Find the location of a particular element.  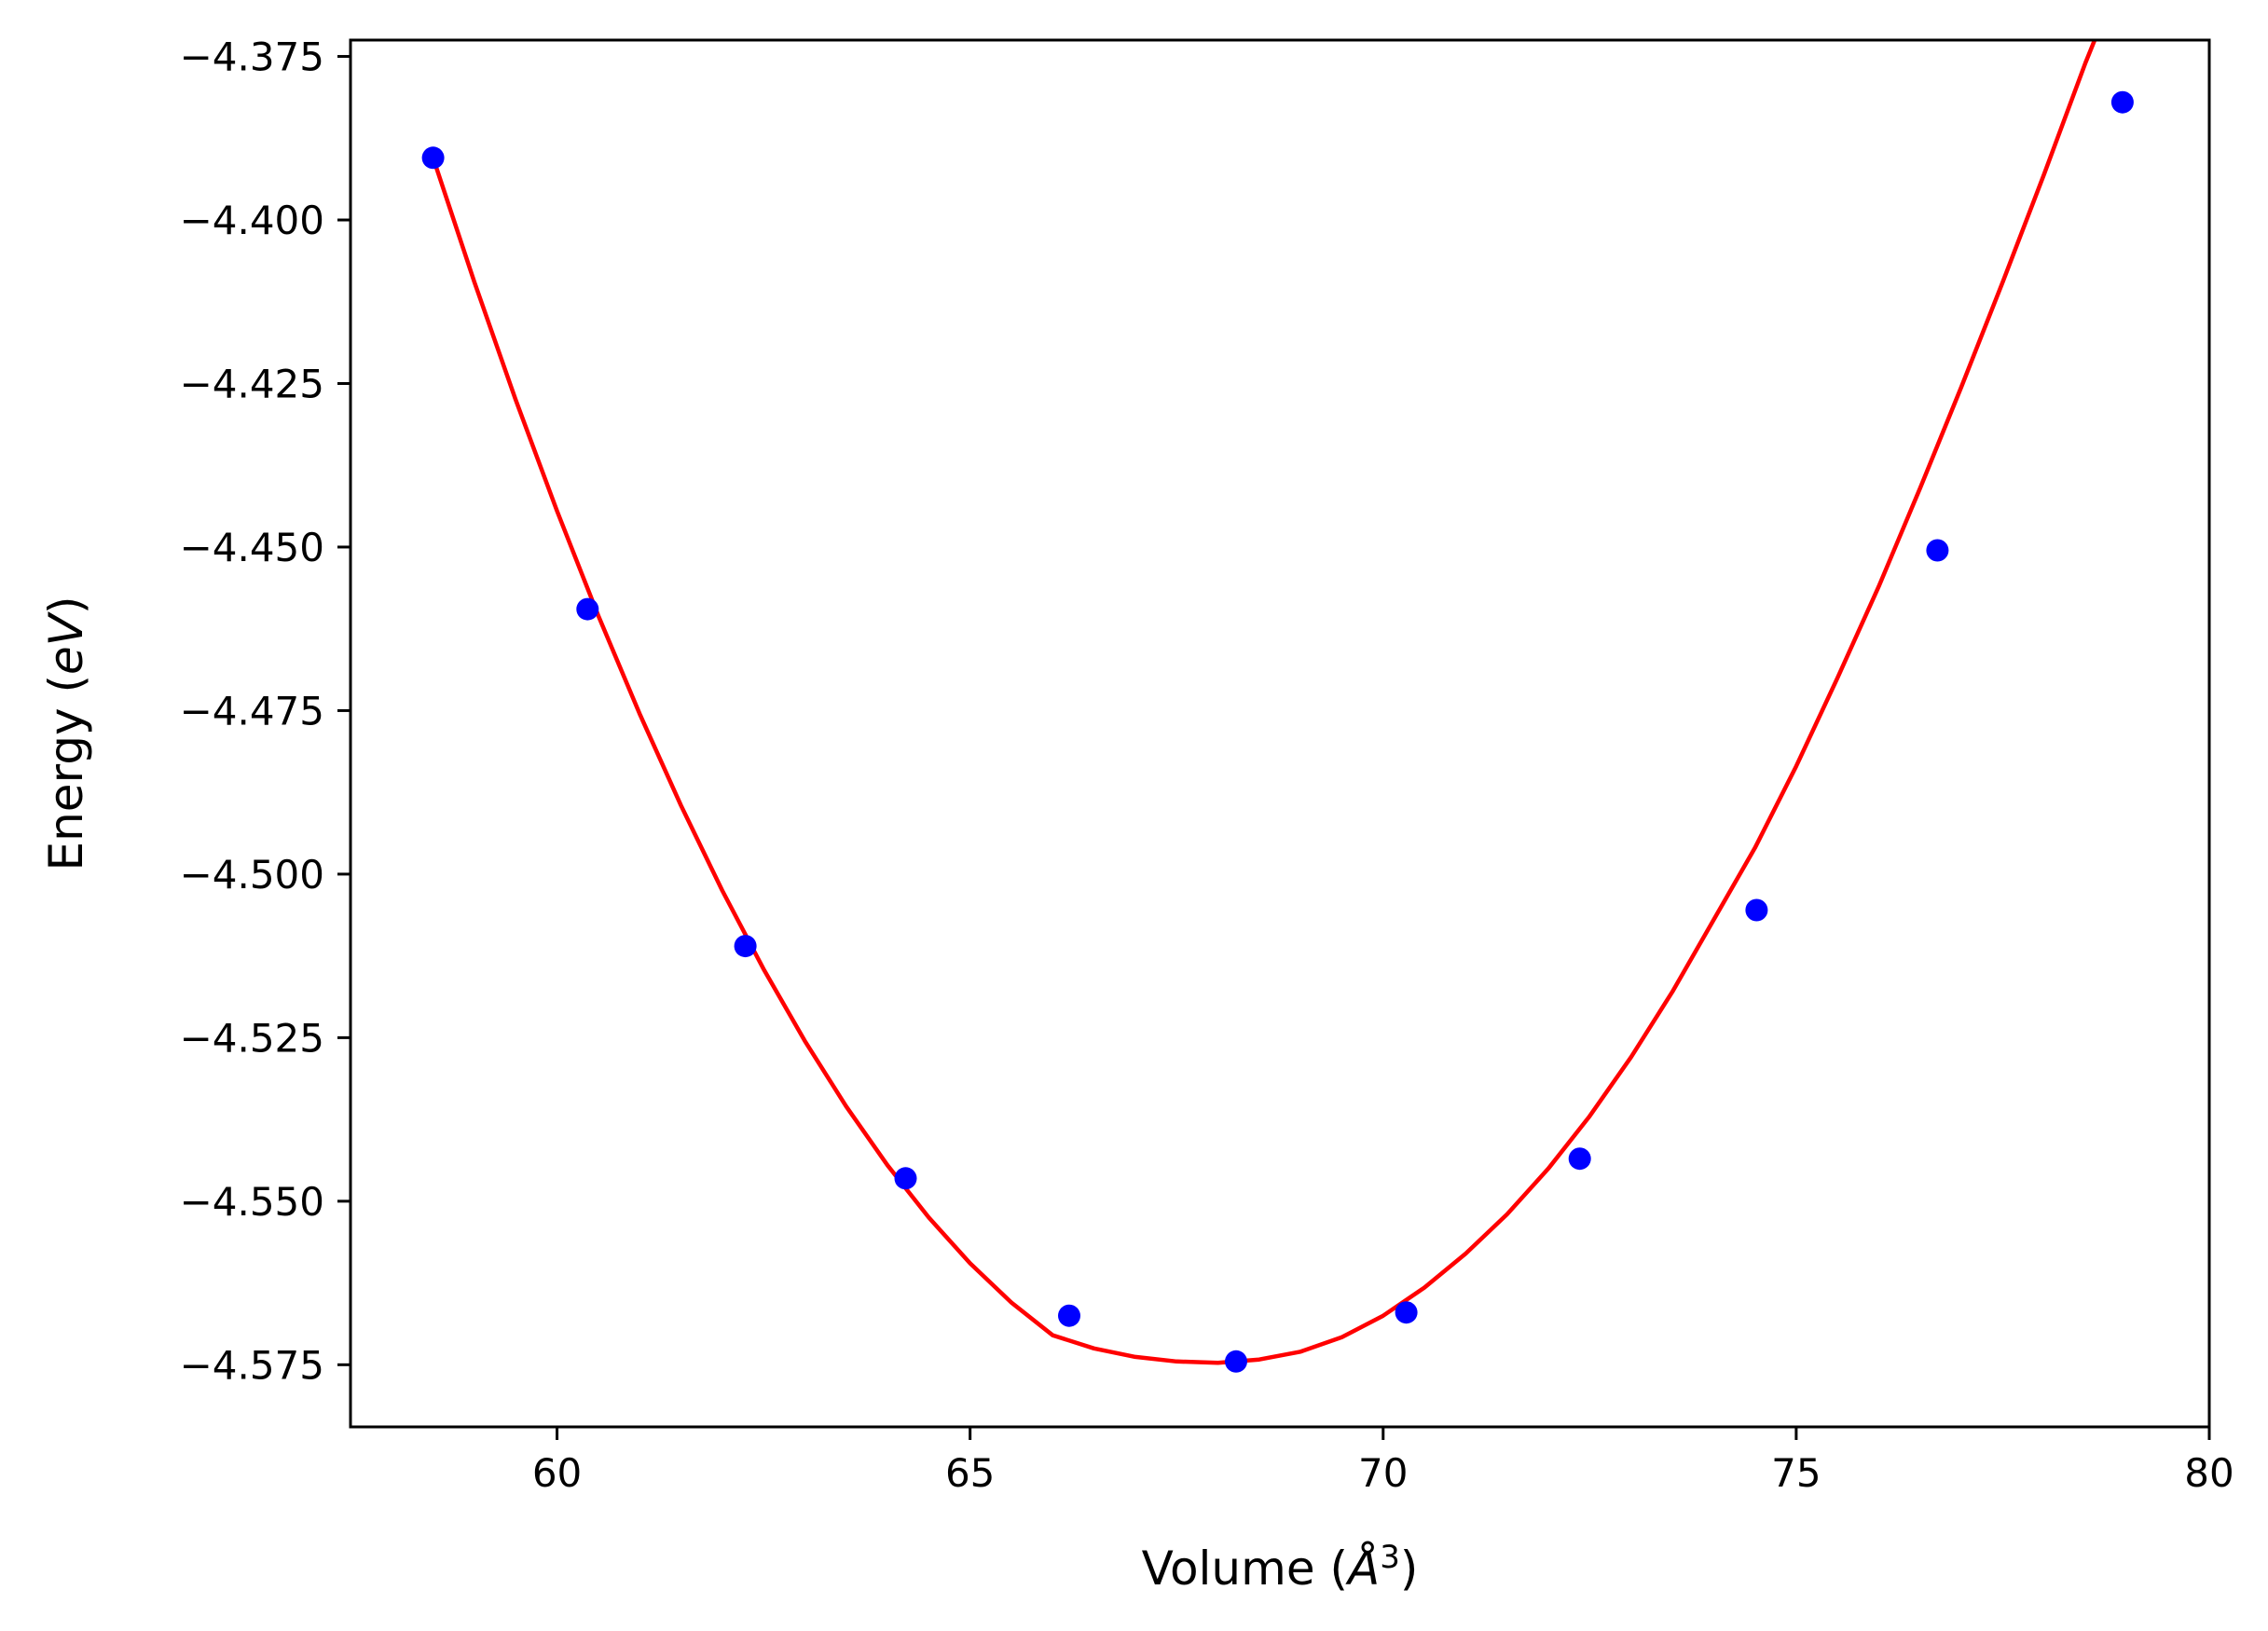

y-tick-label: −4.525 is located at coordinates (252, 1038).